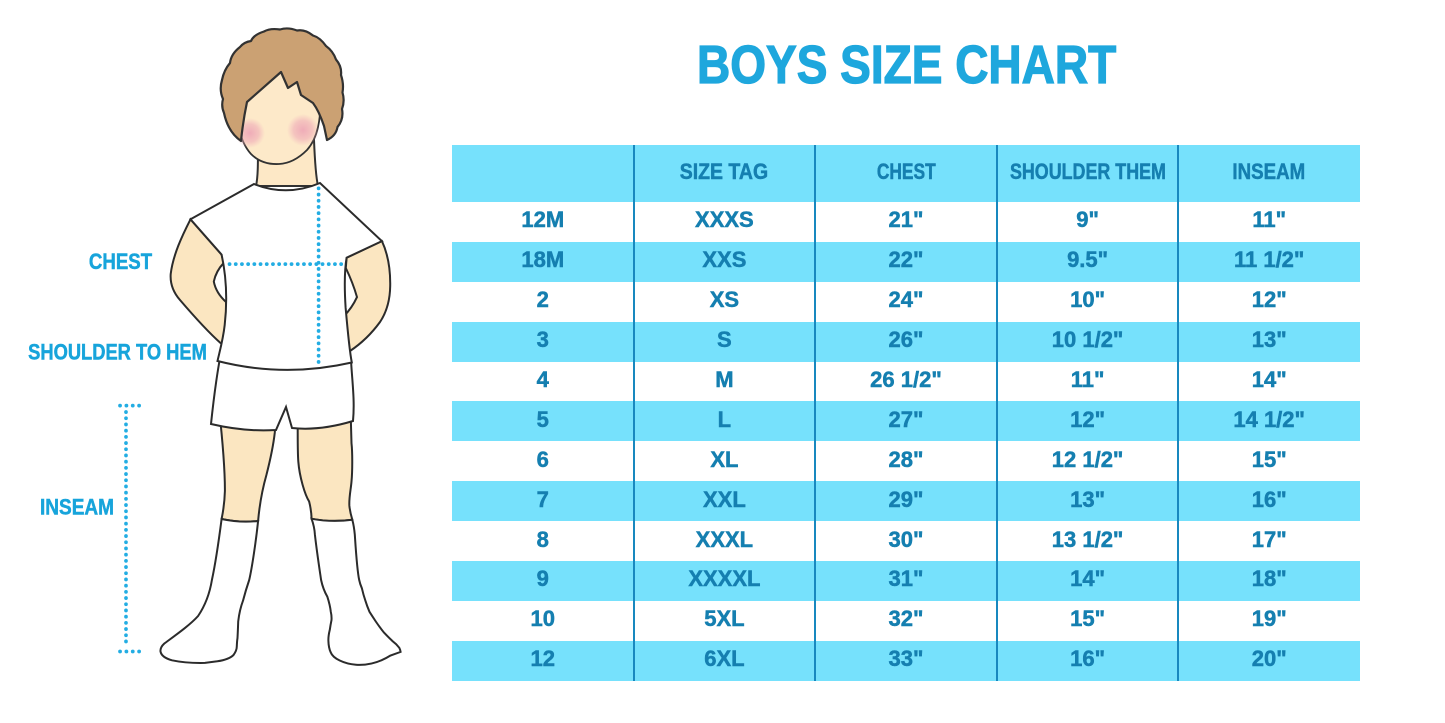 The width and height of the screenshot is (1445, 723). What do you see at coordinates (121, 261) in the screenshot?
I see `svg-text: CHEST` at bounding box center [121, 261].